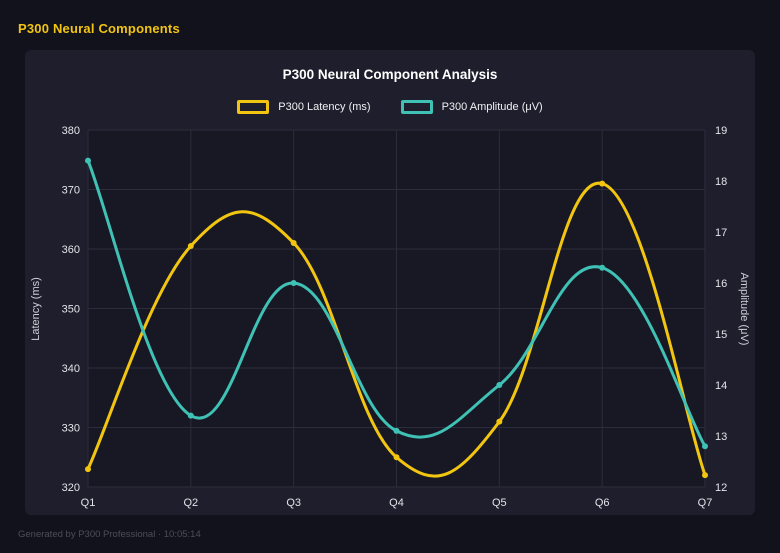 This screenshot has height=553, width=780. What do you see at coordinates (71, 191) in the screenshot?
I see `left-axis-tick-label: 370` at bounding box center [71, 191].